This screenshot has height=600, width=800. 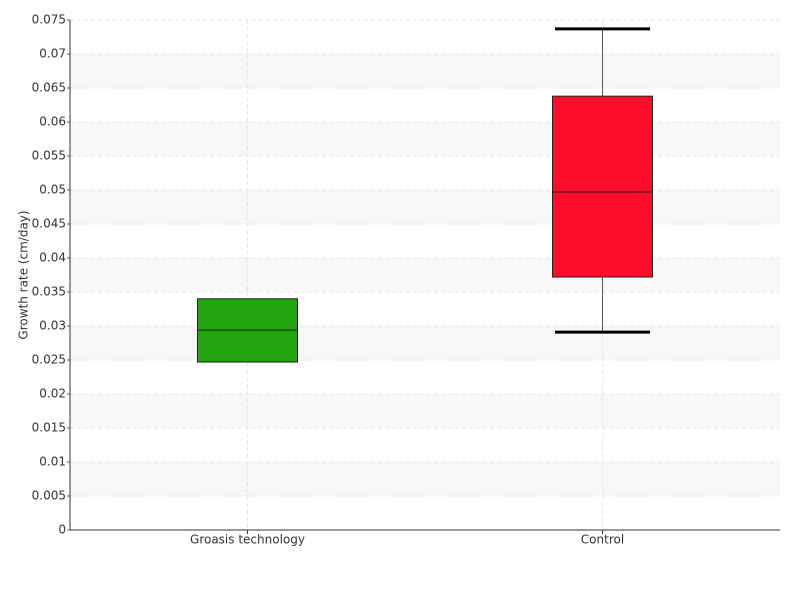 I want to click on y-tick-label: 0.075, so click(x=49, y=20).